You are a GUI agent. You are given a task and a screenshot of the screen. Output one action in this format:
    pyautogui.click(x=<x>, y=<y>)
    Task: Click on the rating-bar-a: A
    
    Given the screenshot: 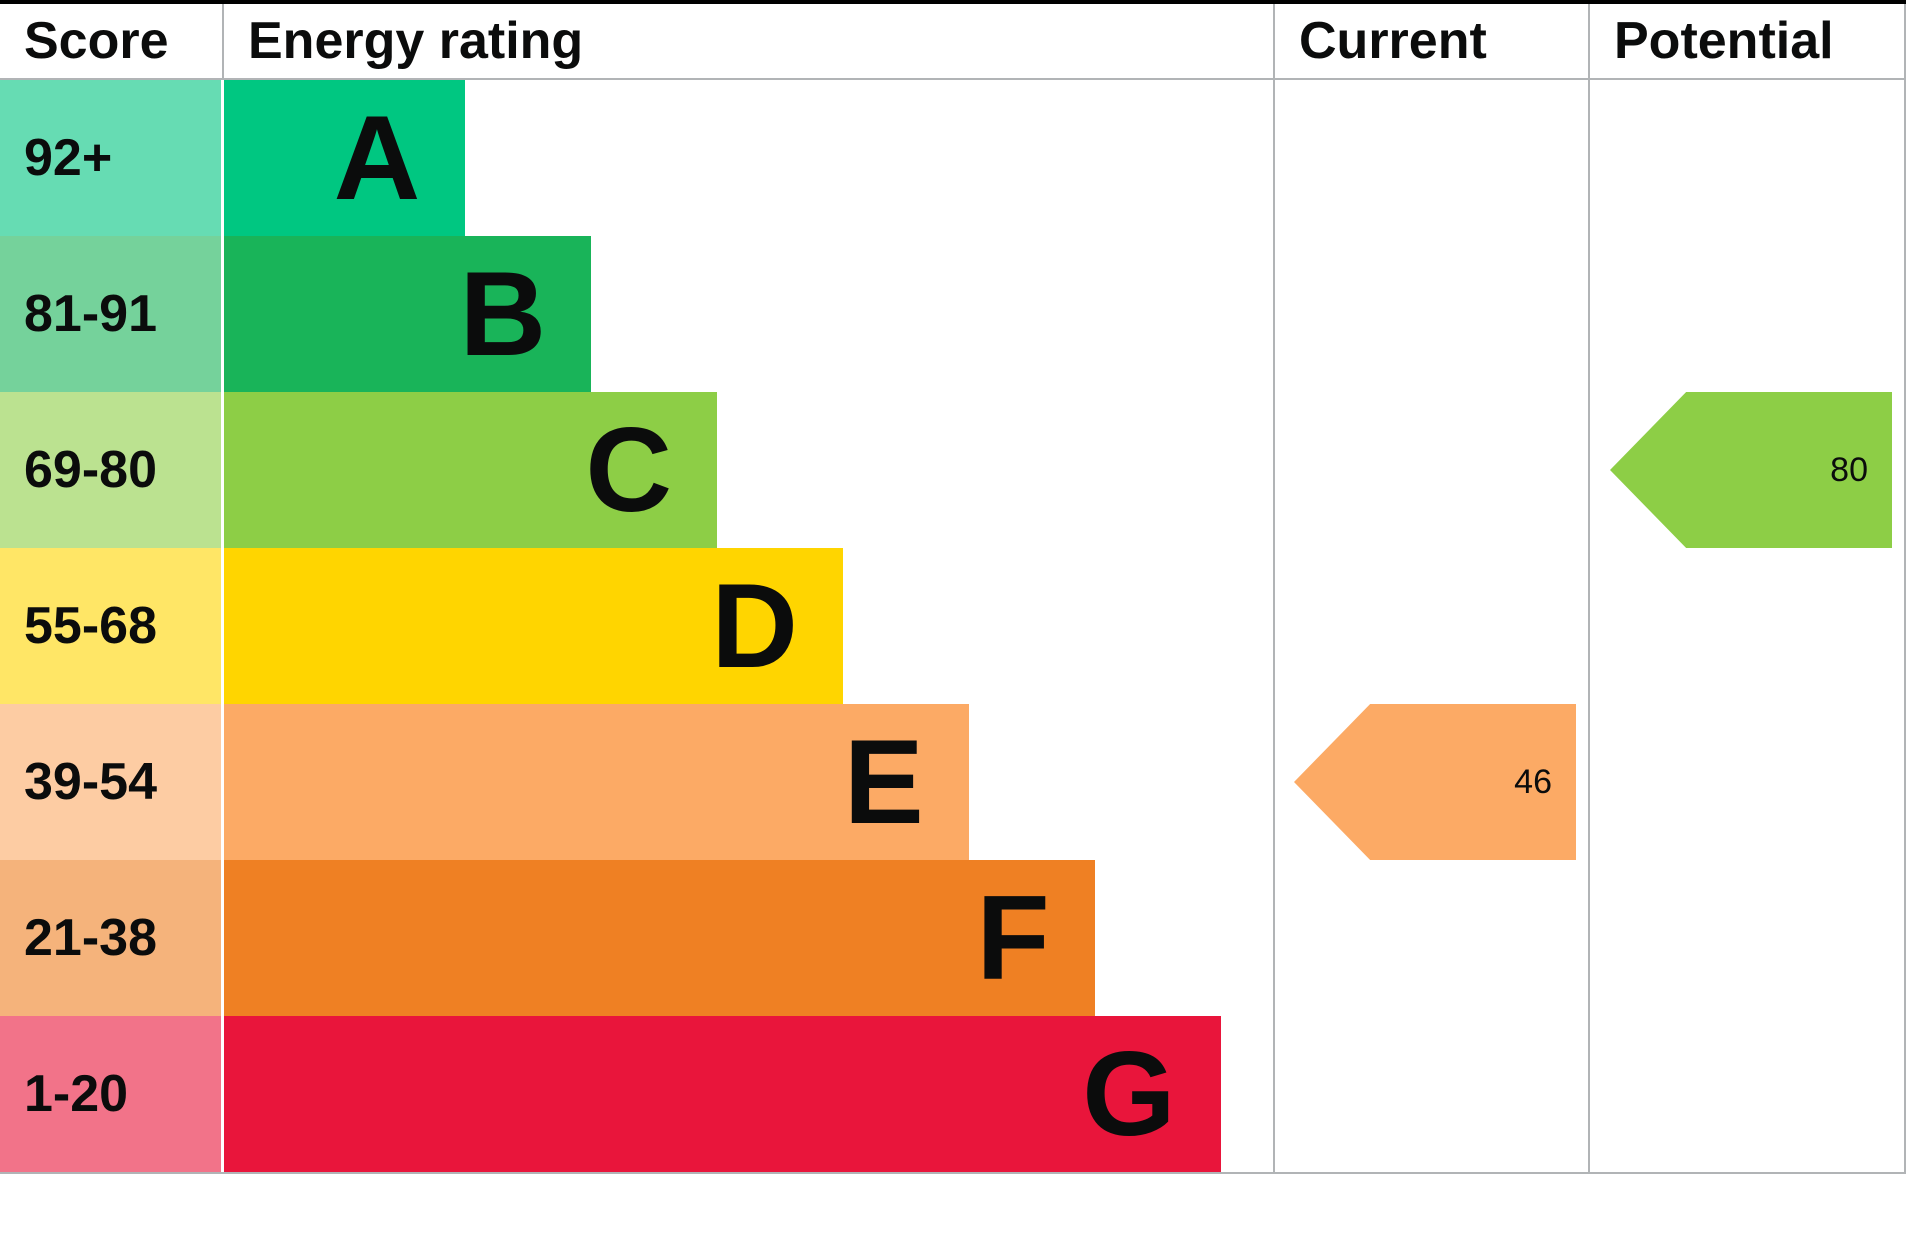 What is the action you would take?
    pyautogui.click(x=345, y=158)
    